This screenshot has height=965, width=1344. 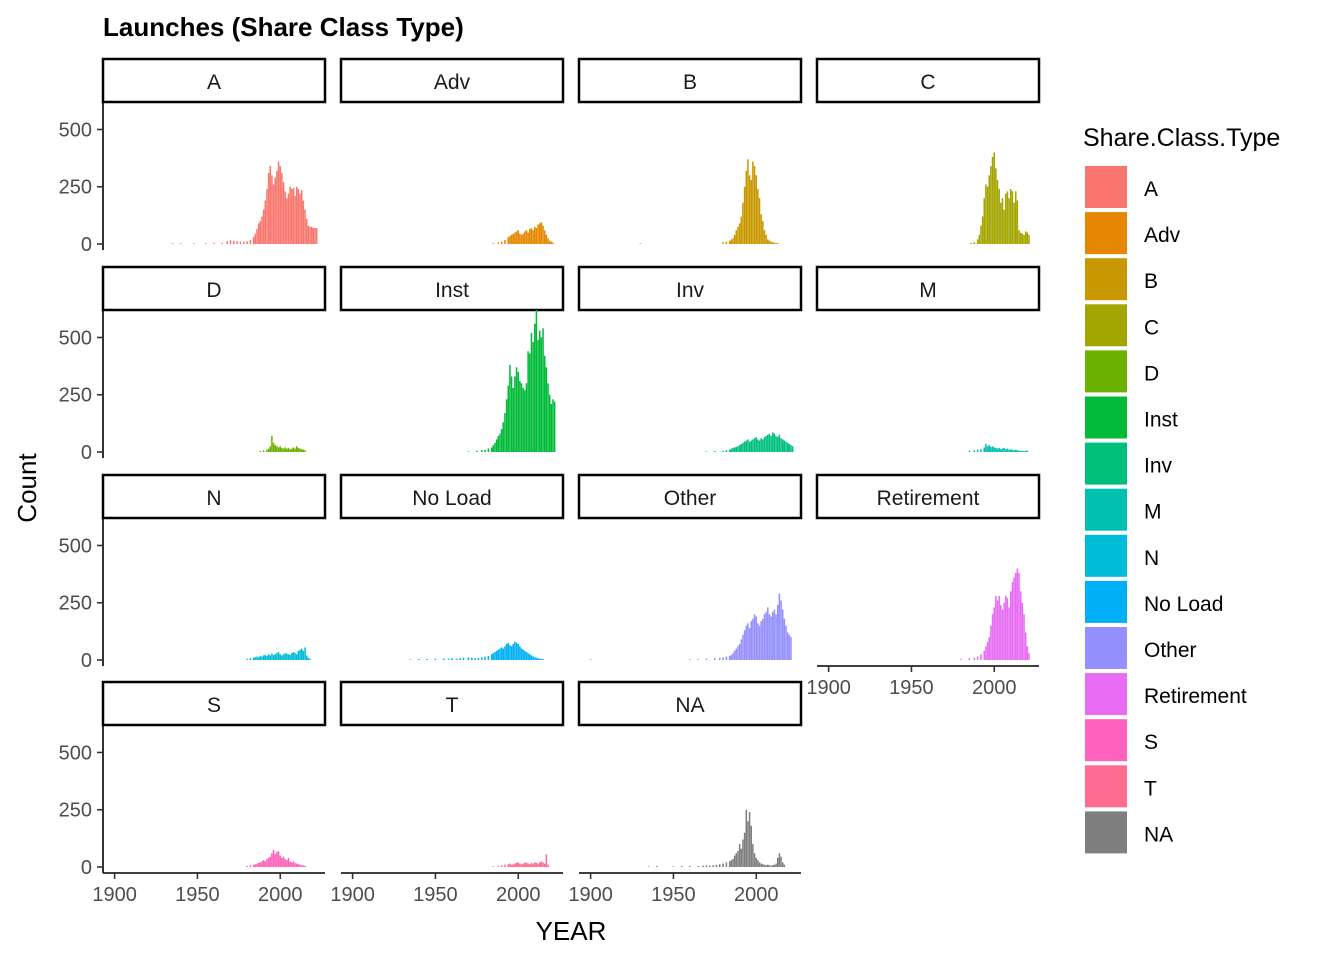 What do you see at coordinates (994, 633) in the screenshot?
I see `bar-retirement-2000` at bounding box center [994, 633].